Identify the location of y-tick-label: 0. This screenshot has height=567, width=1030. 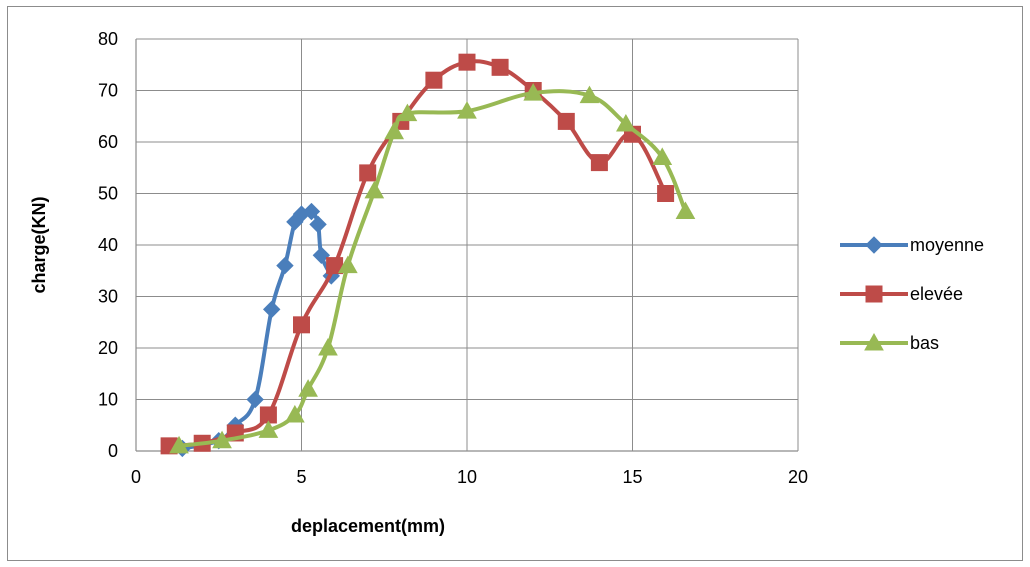
(113, 451).